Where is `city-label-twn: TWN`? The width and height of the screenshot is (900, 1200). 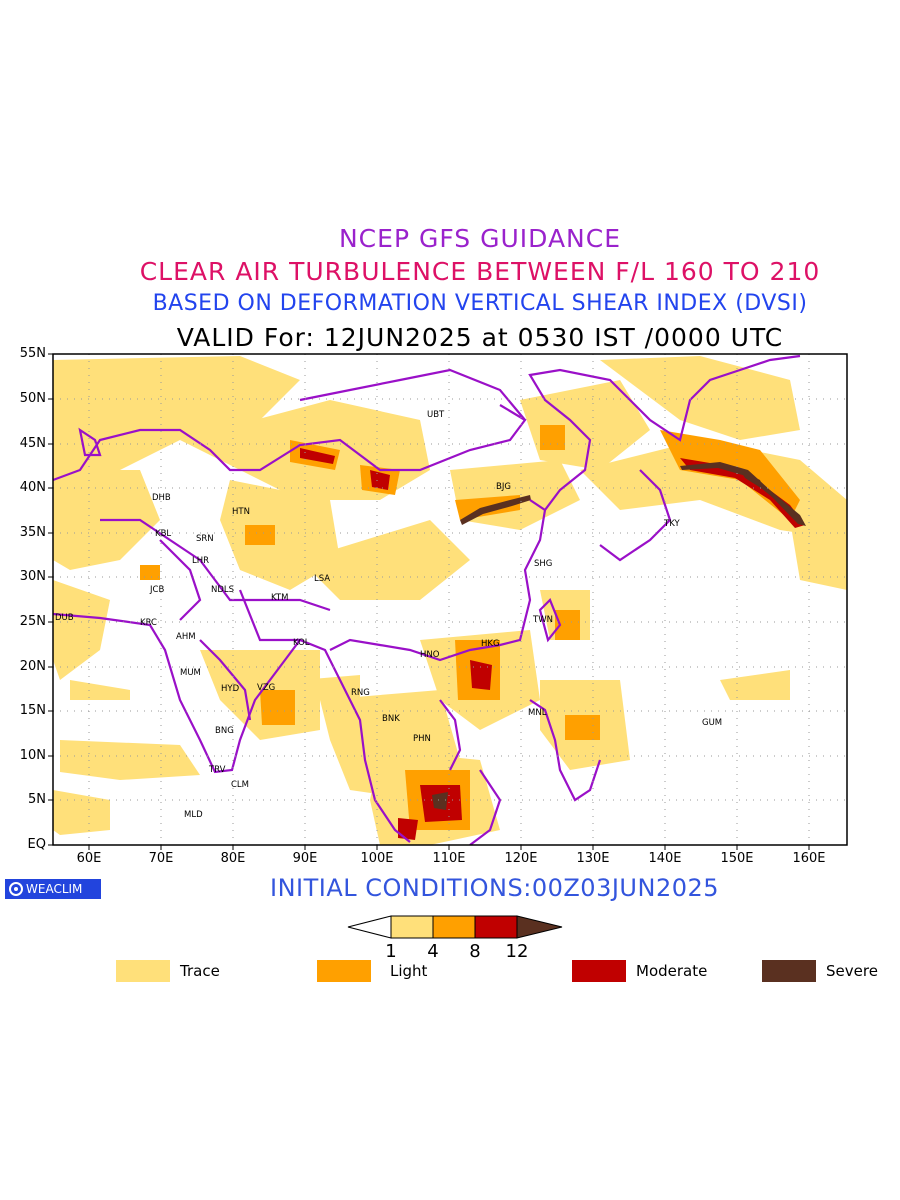
city-label-twn: TWN is located at coordinates (543, 620).